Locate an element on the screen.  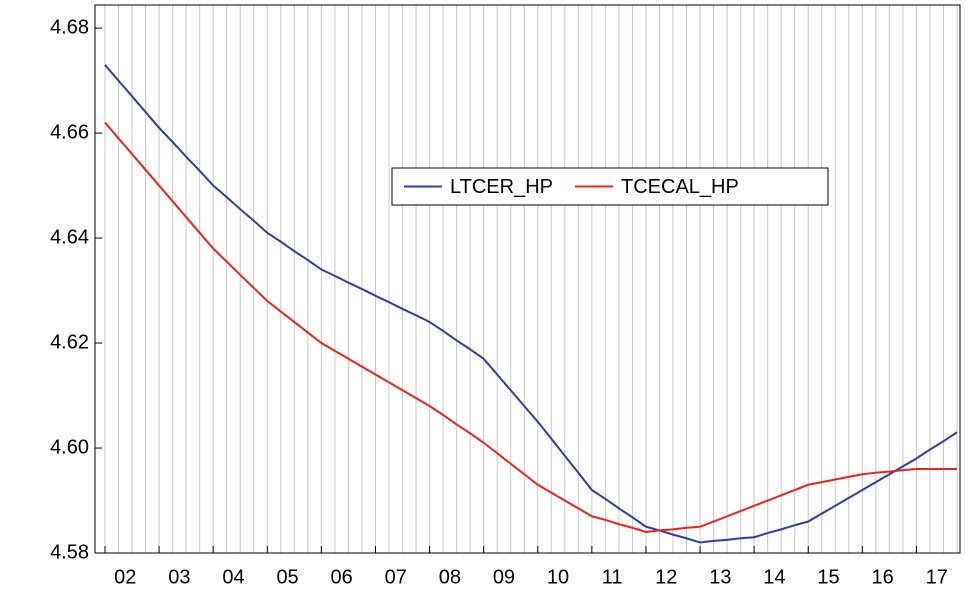
x-tick-label: 12 is located at coordinates (666, 577).